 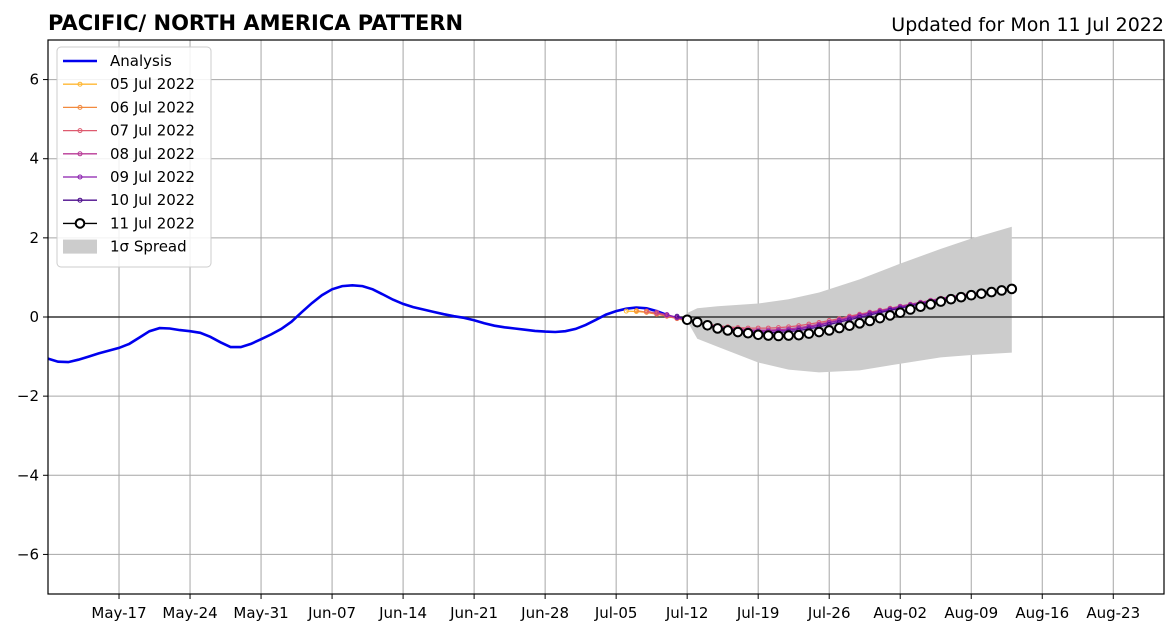 I want to click on x-tick-label: Jul-26, so click(x=829, y=613).